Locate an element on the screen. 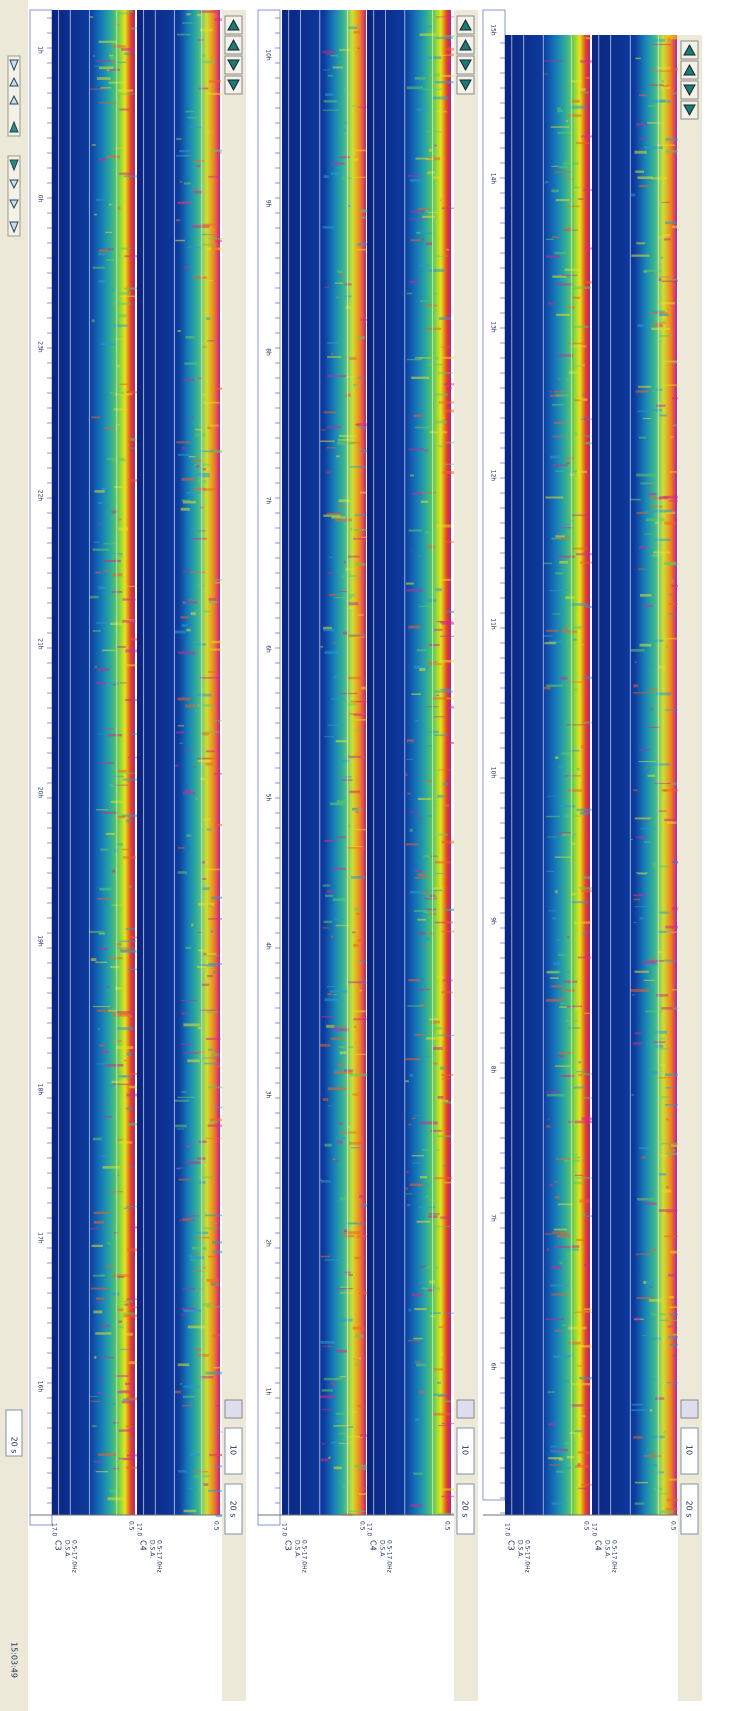 This screenshot has width=756, height=1711. time-label: 14h is located at coordinates (493, 179).